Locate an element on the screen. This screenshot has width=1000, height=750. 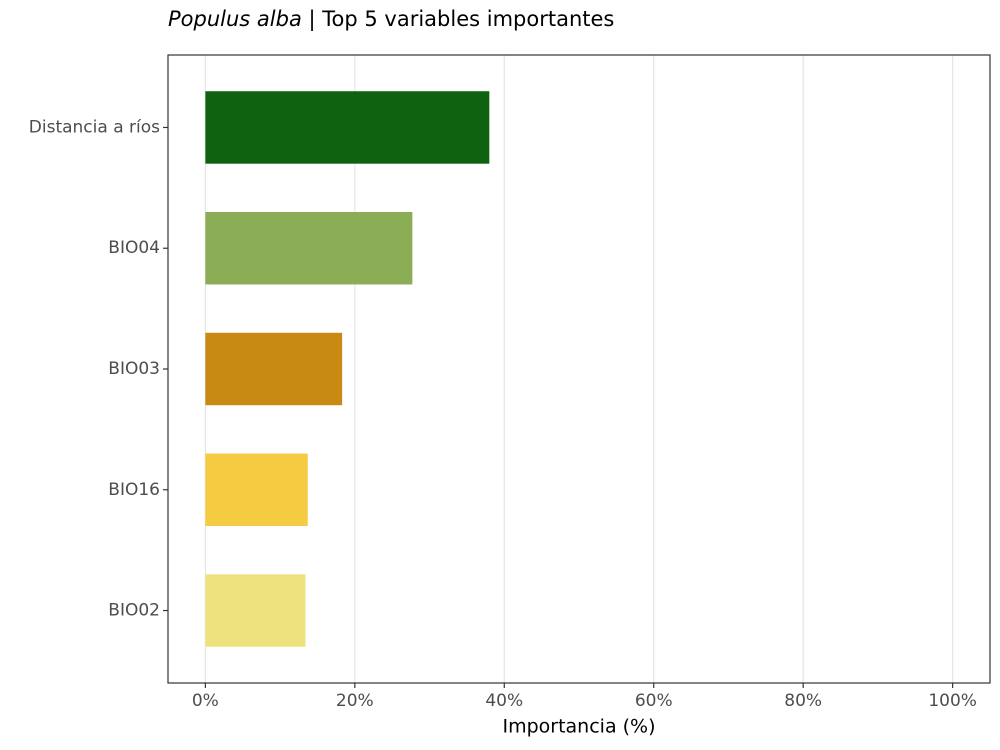
x-axis-title: Importancia (%) is located at coordinates (578, 727).